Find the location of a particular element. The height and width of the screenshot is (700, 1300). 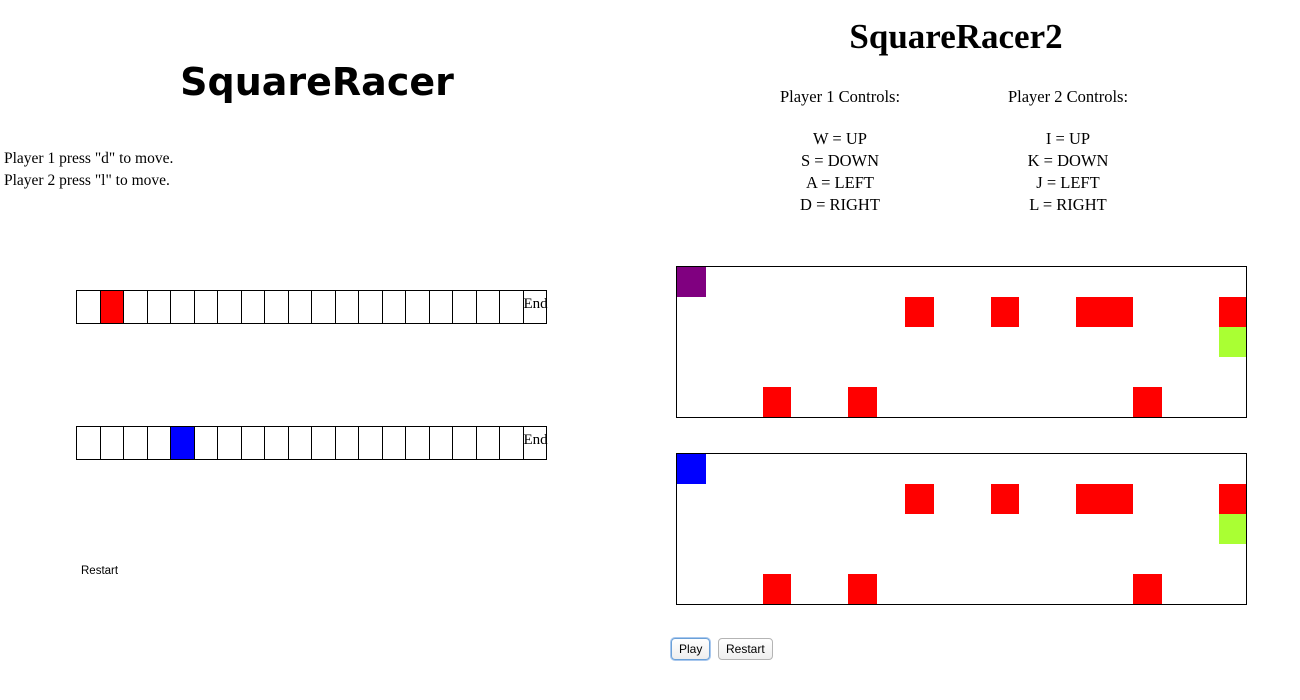

player1-square is located at coordinates (691, 282).